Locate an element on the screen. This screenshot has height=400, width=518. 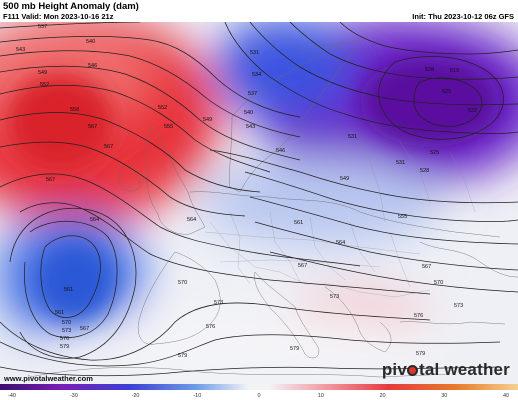
colorbar-tick-label: -40 is located at coordinates (12, 396).